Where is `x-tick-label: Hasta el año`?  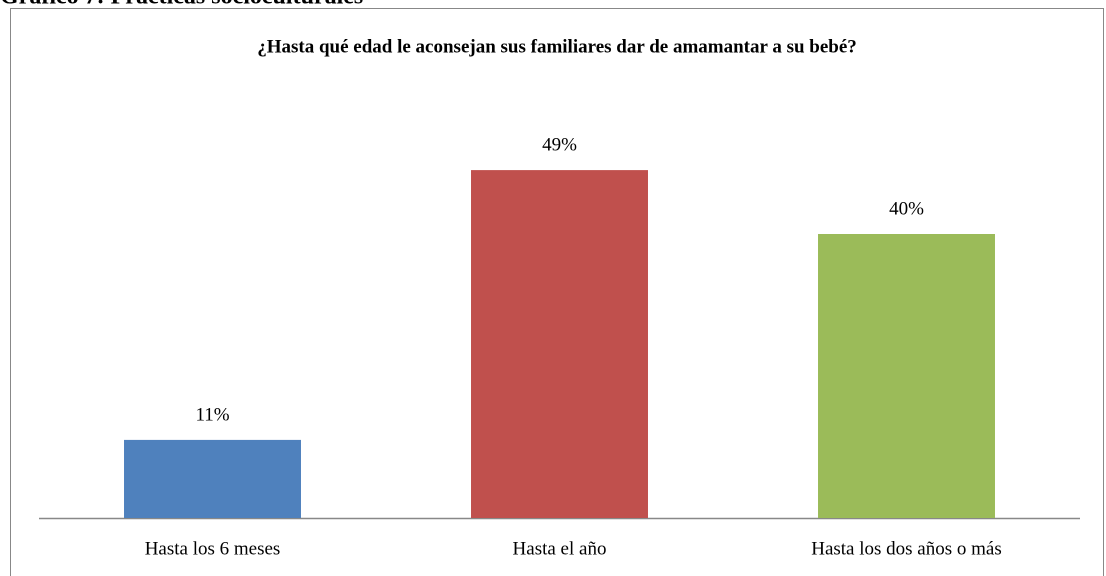
x-tick-label: Hasta el año is located at coordinates (560, 548).